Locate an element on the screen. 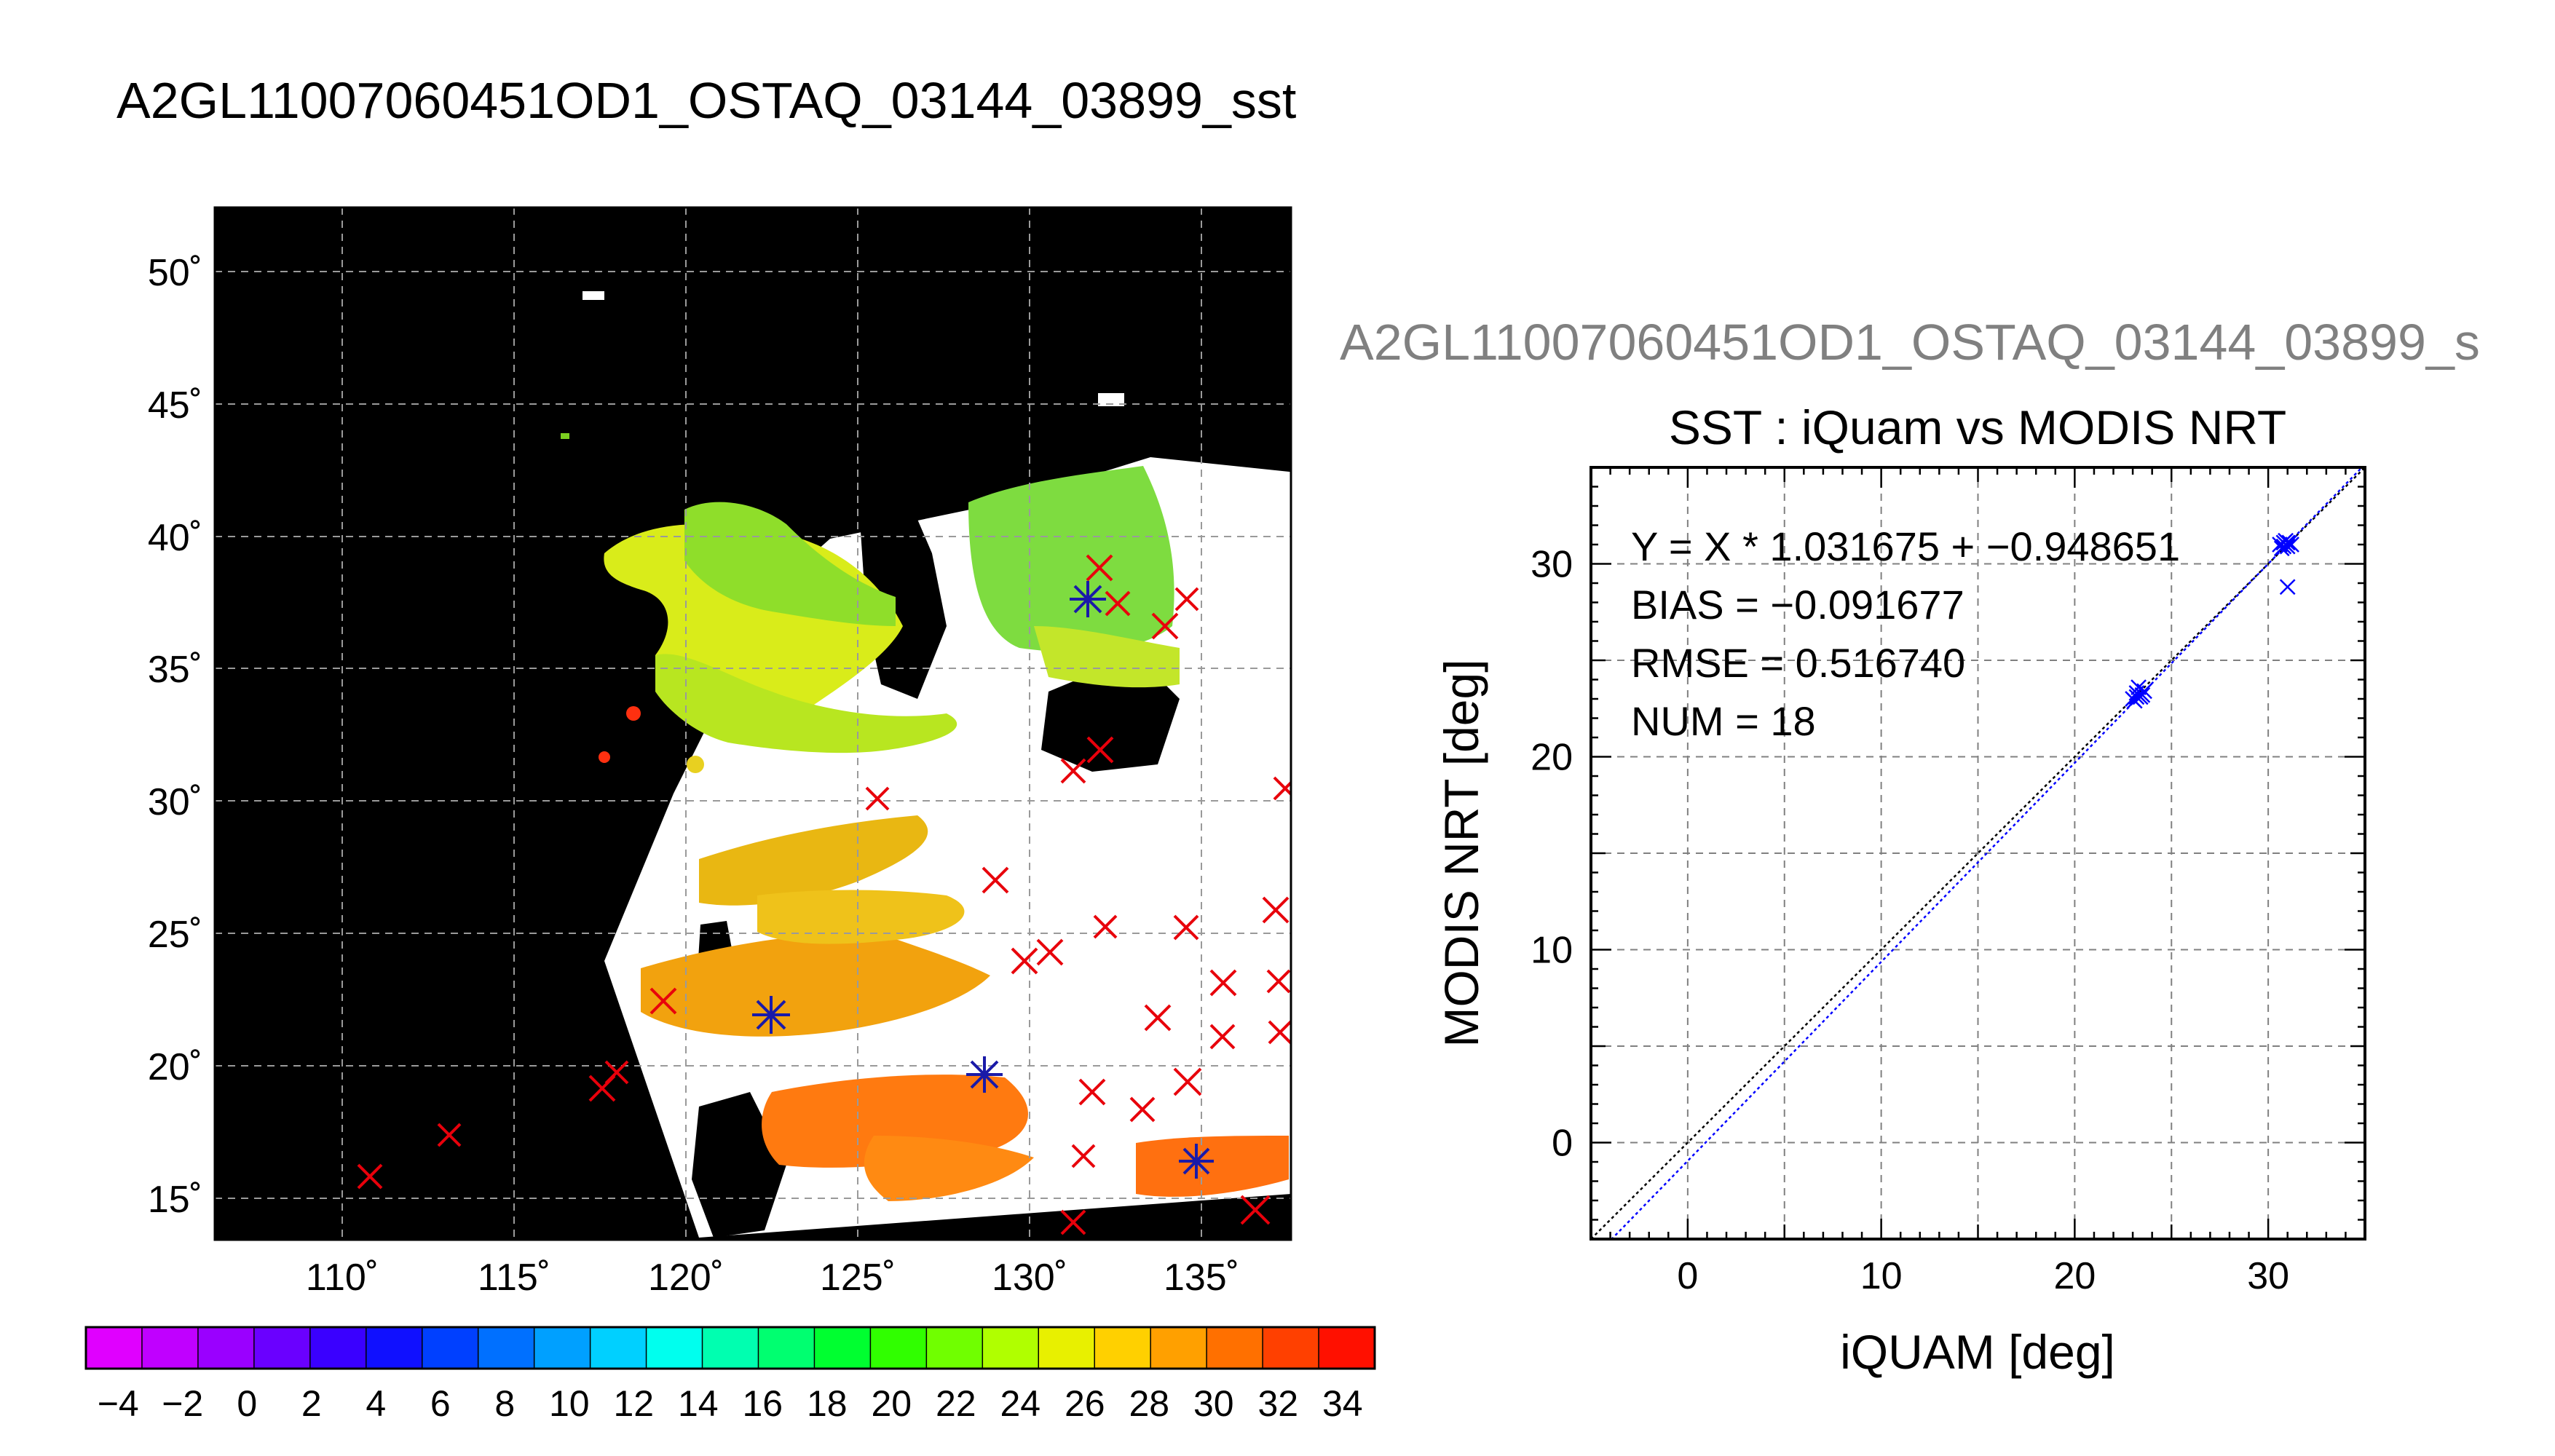 This screenshot has height=1456, width=2555. match-markers is located at coordinates (983, 880).